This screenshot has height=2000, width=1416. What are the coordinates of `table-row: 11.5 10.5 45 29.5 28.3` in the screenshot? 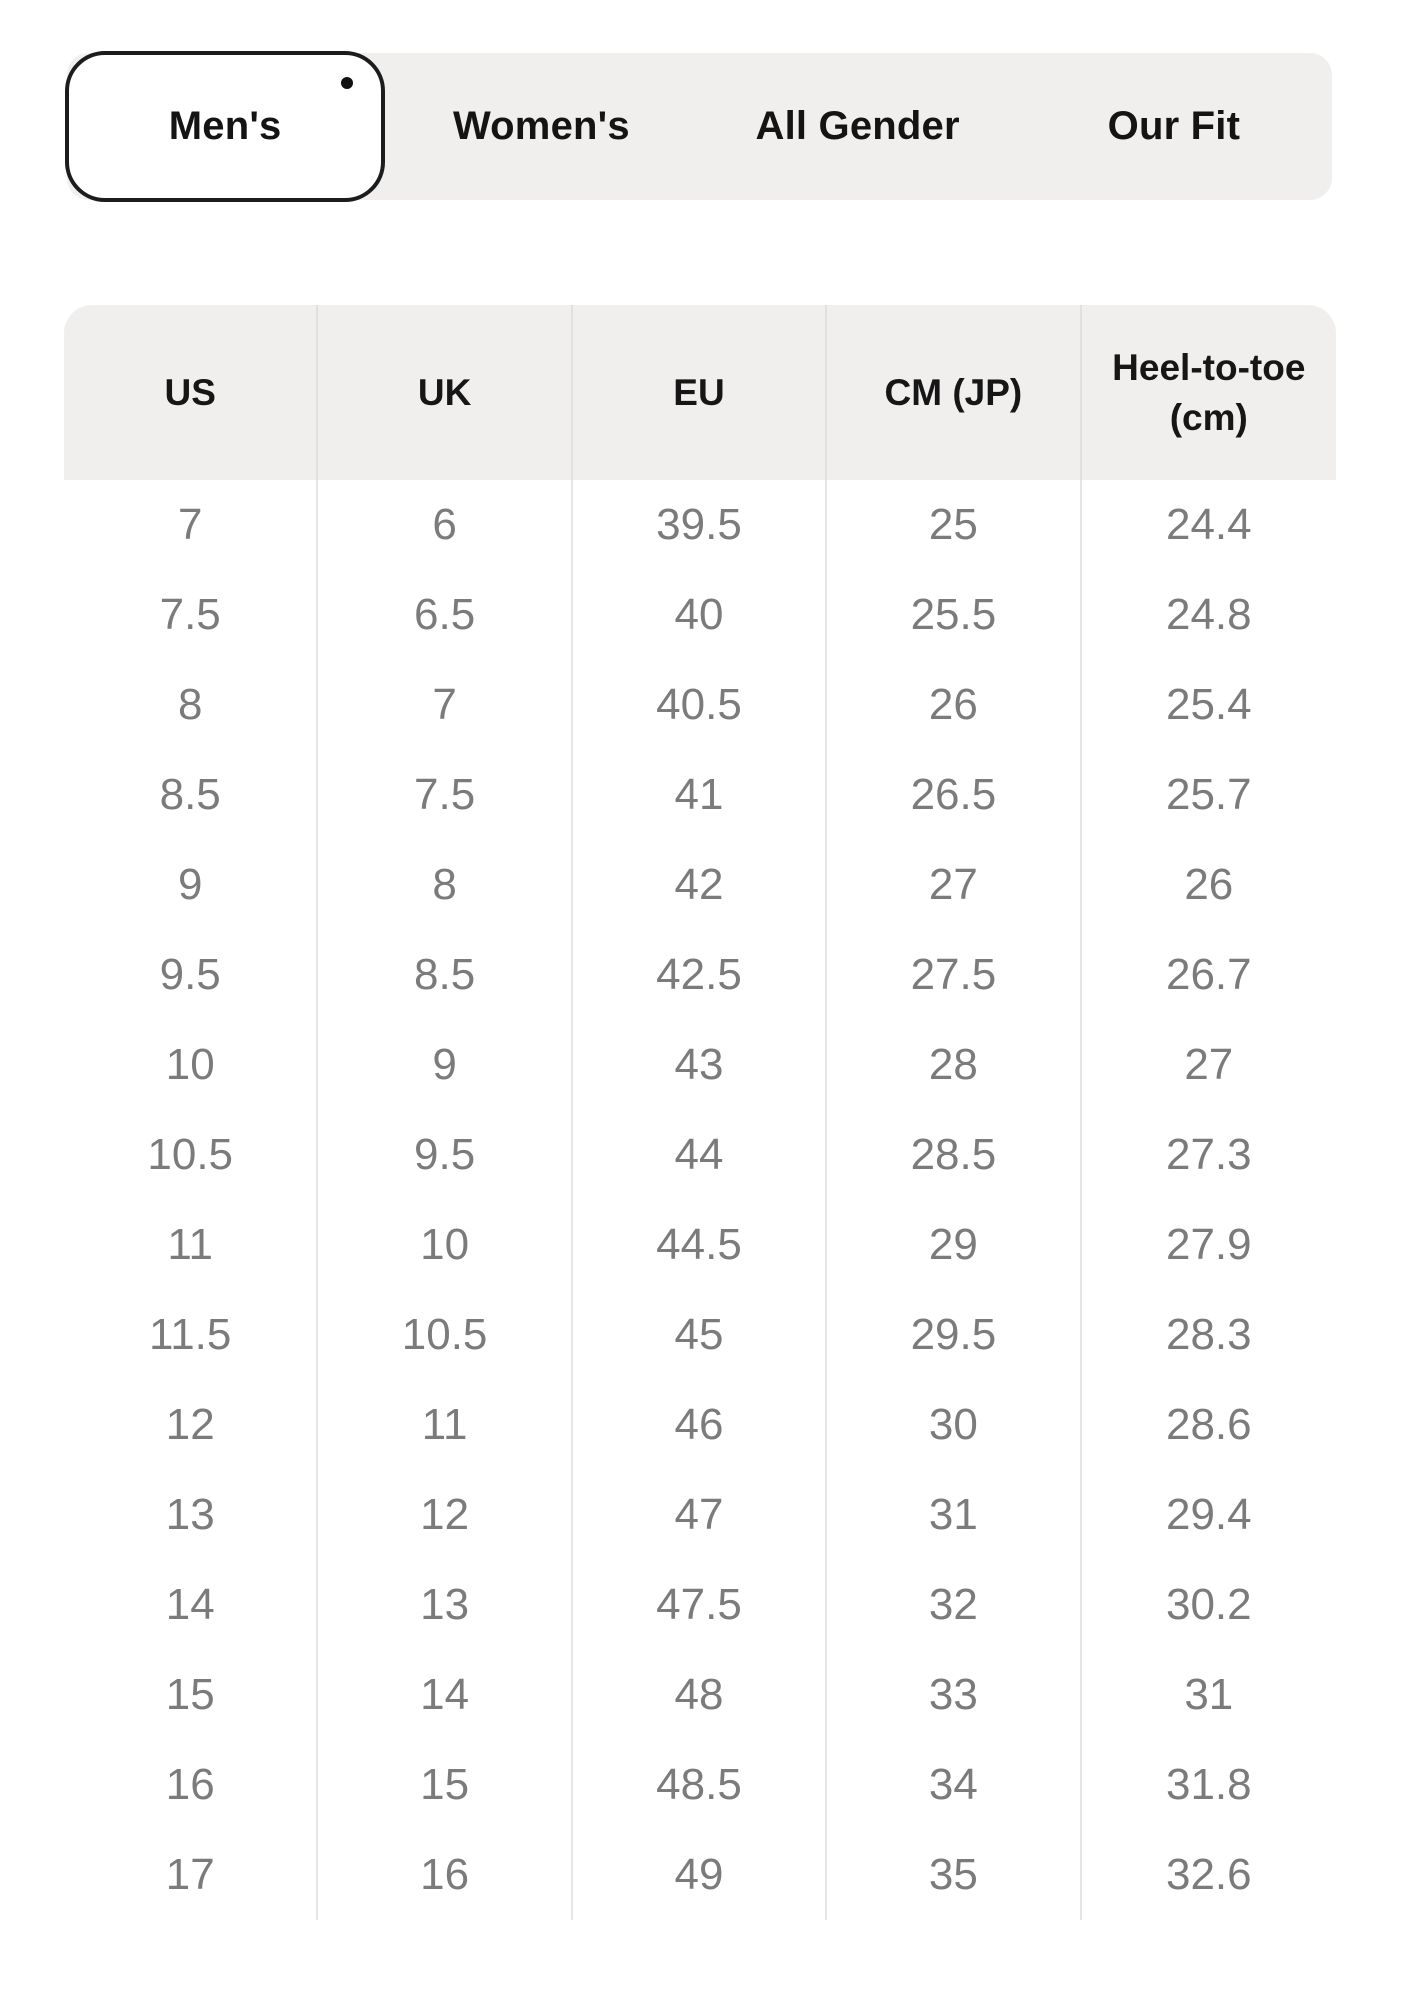 It's located at (700, 1335).